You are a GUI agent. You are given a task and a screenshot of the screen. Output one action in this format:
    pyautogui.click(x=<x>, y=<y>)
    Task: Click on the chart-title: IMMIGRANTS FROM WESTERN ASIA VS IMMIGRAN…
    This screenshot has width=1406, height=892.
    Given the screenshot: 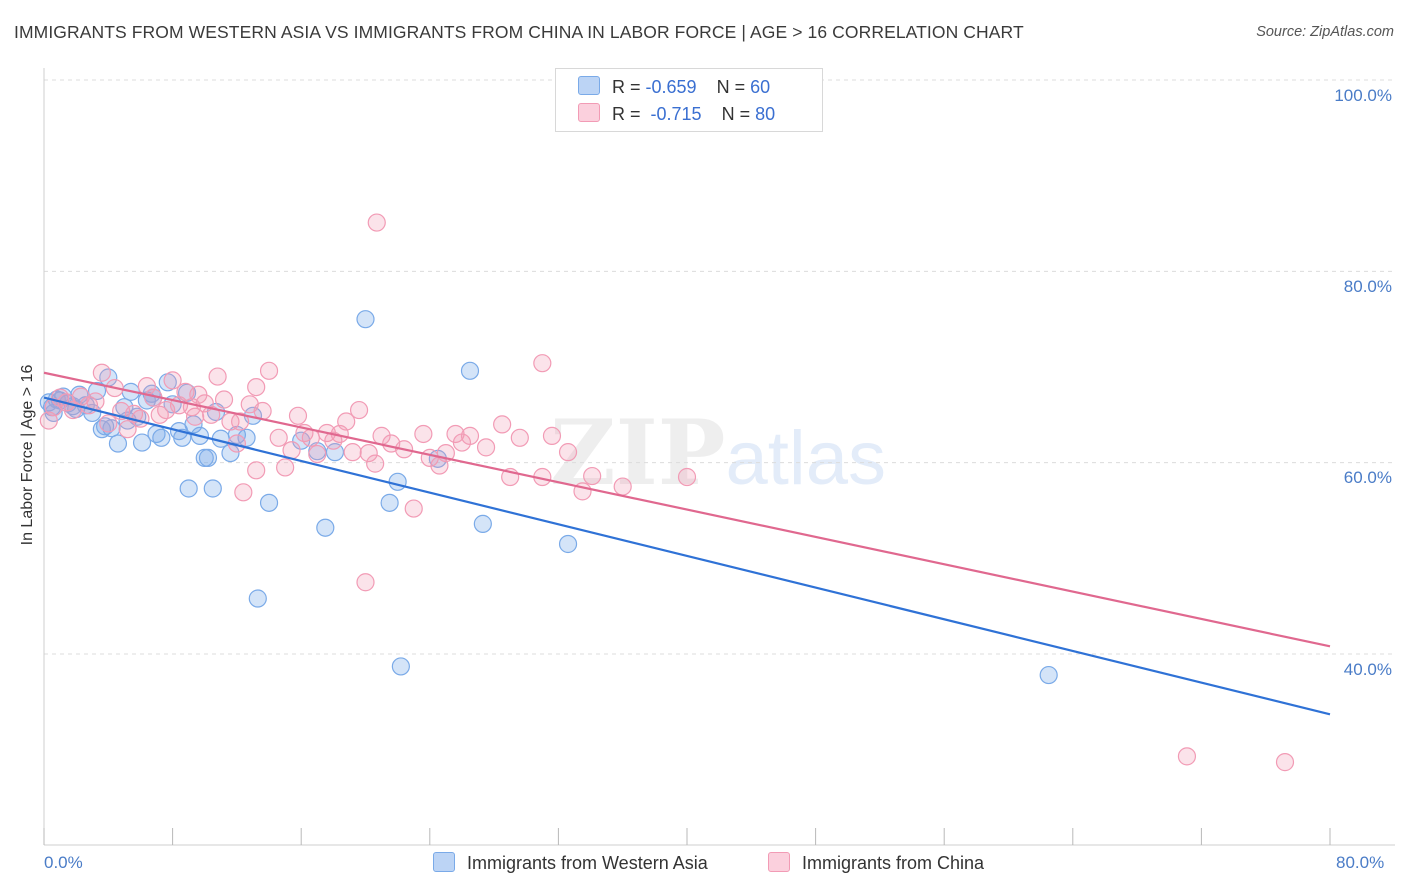 What is the action you would take?
    pyautogui.click(x=519, y=32)
    